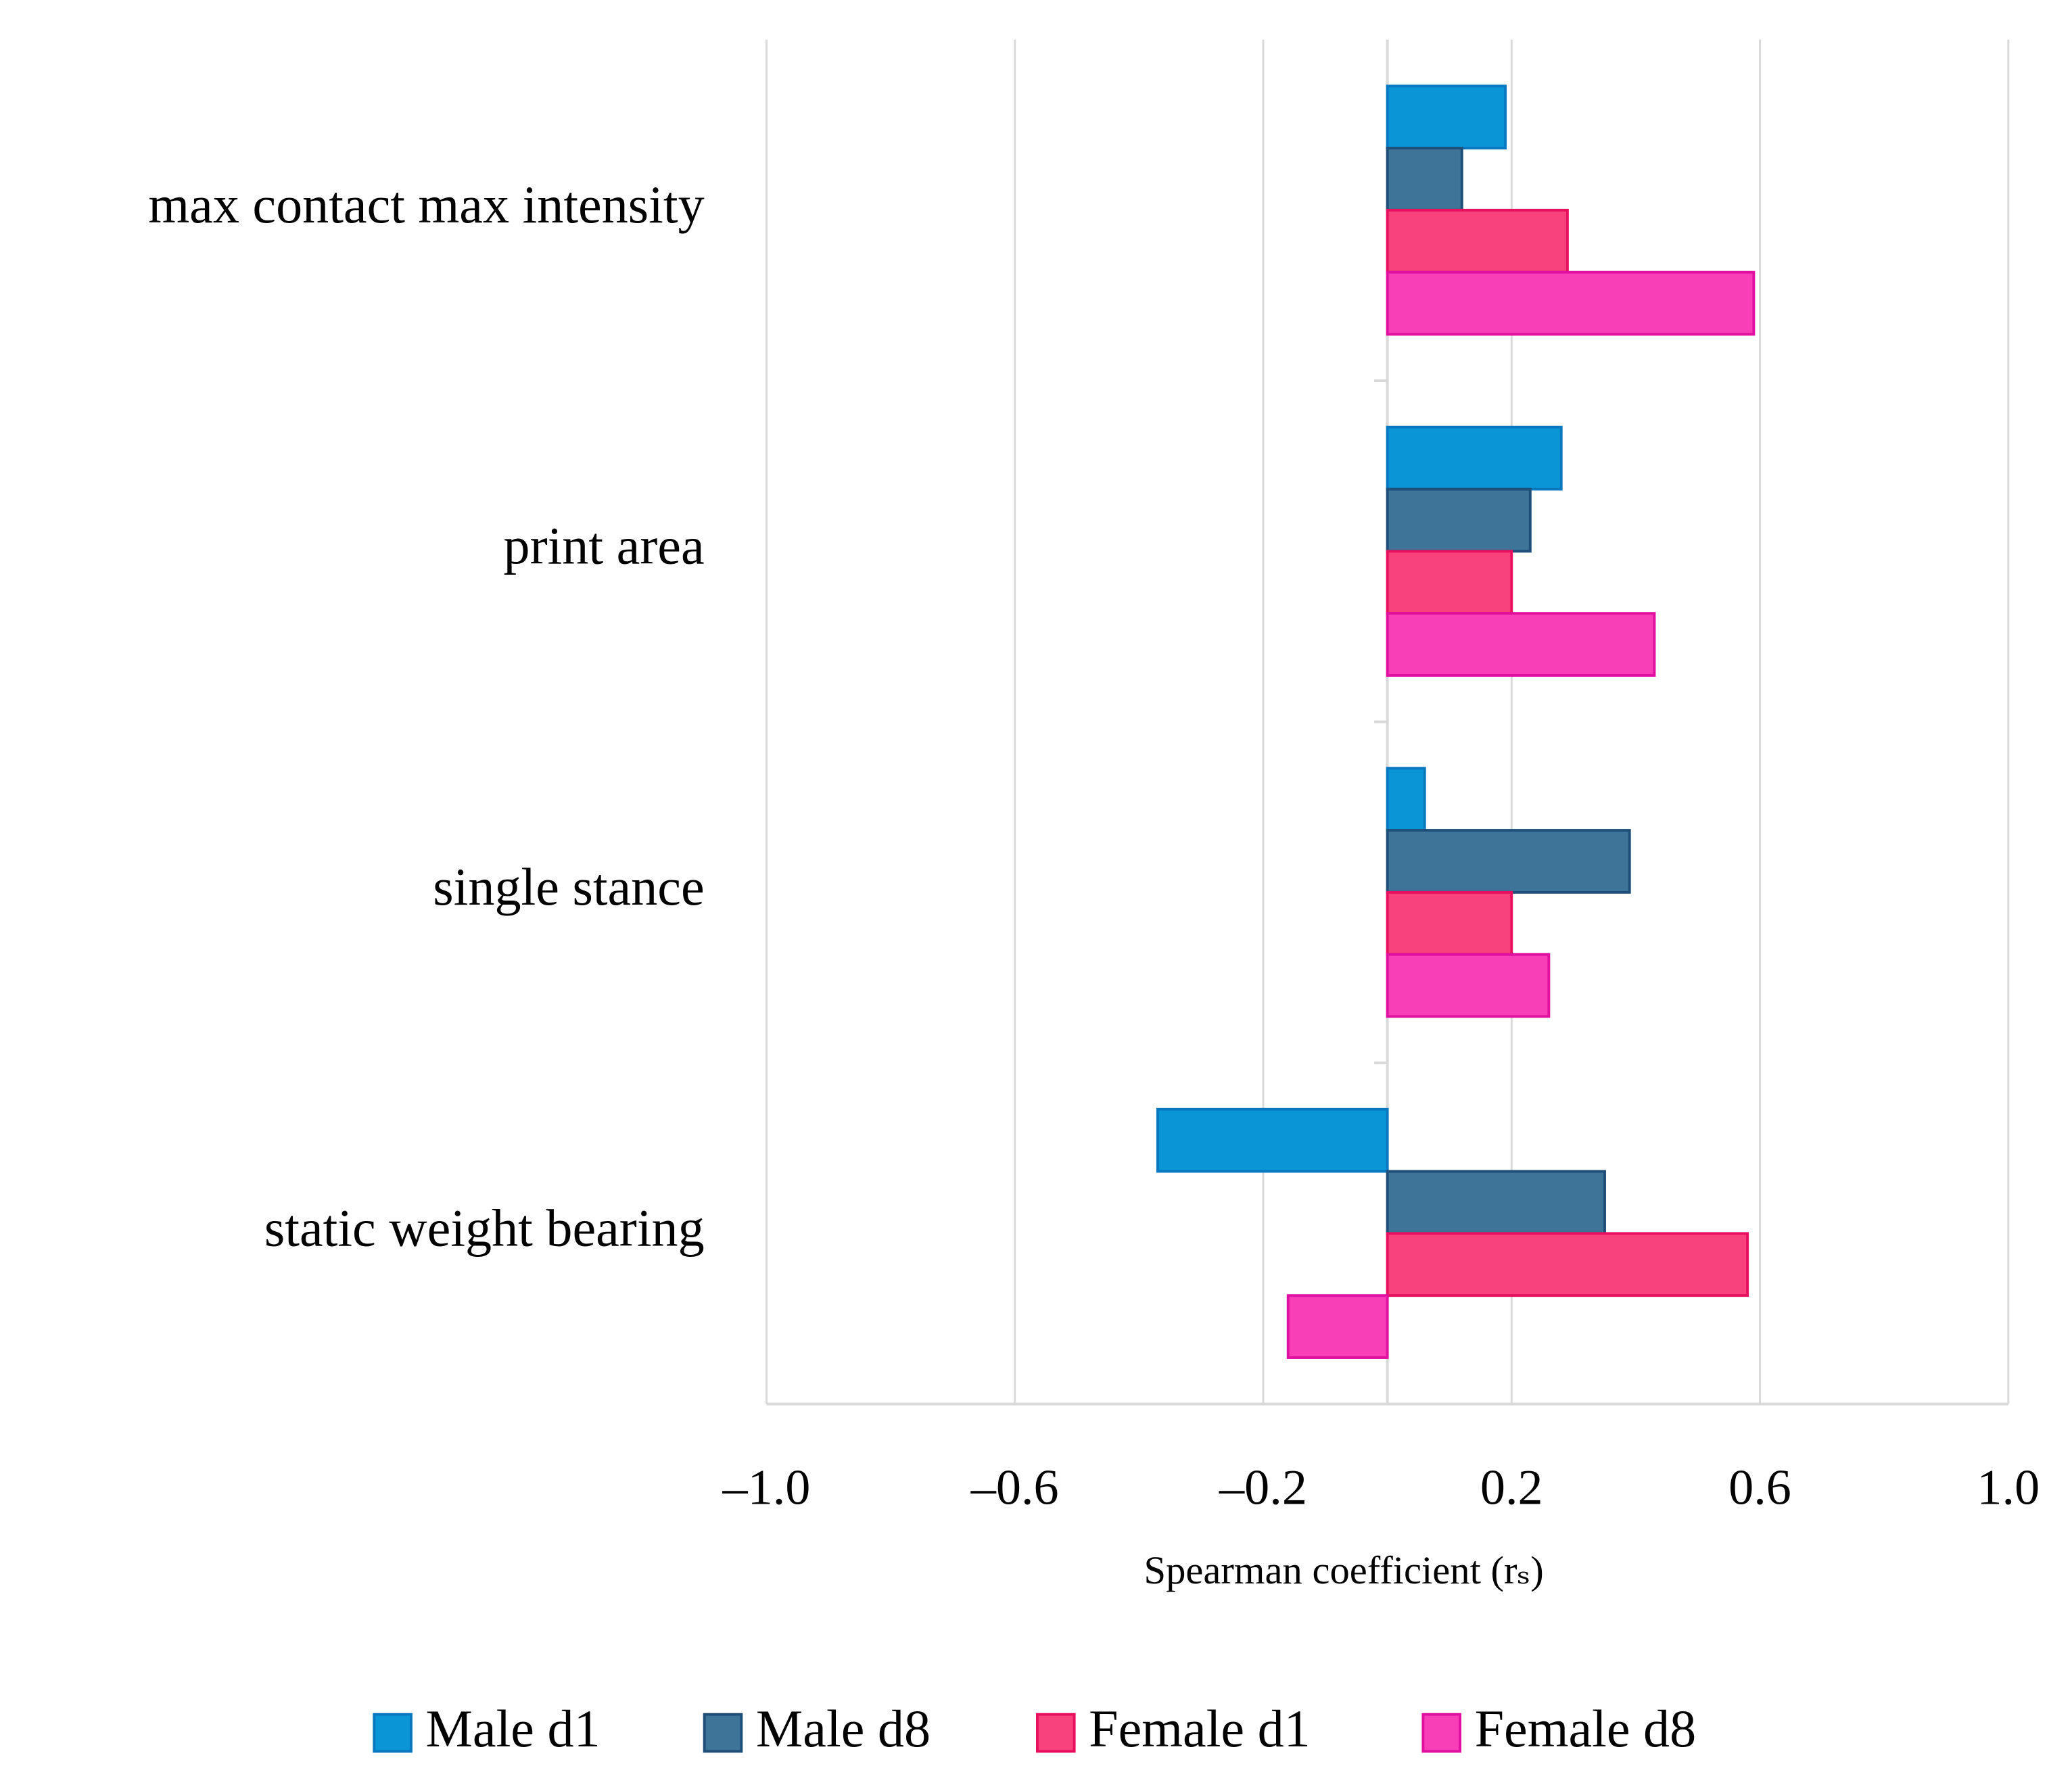  Describe the element at coordinates (1512, 1488) in the screenshot. I see `x-tick-label: 0.2` at that location.